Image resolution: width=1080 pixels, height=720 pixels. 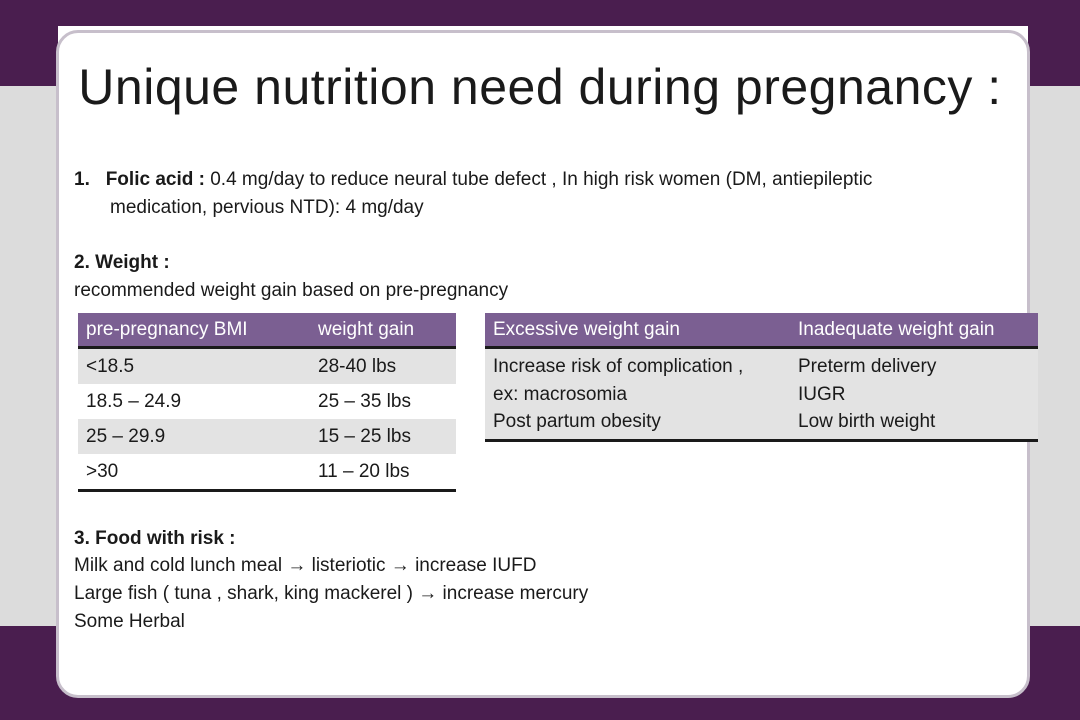 I want to click on list-item: ex: macrosomia, so click(x=560, y=394).